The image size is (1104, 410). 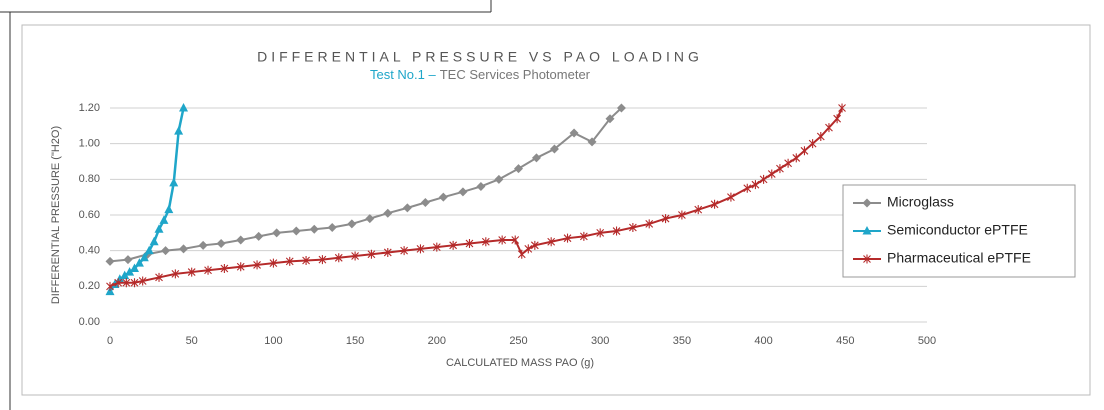 What do you see at coordinates (89, 251) in the screenshot?
I see `y-tick-label: 0.40` at bounding box center [89, 251].